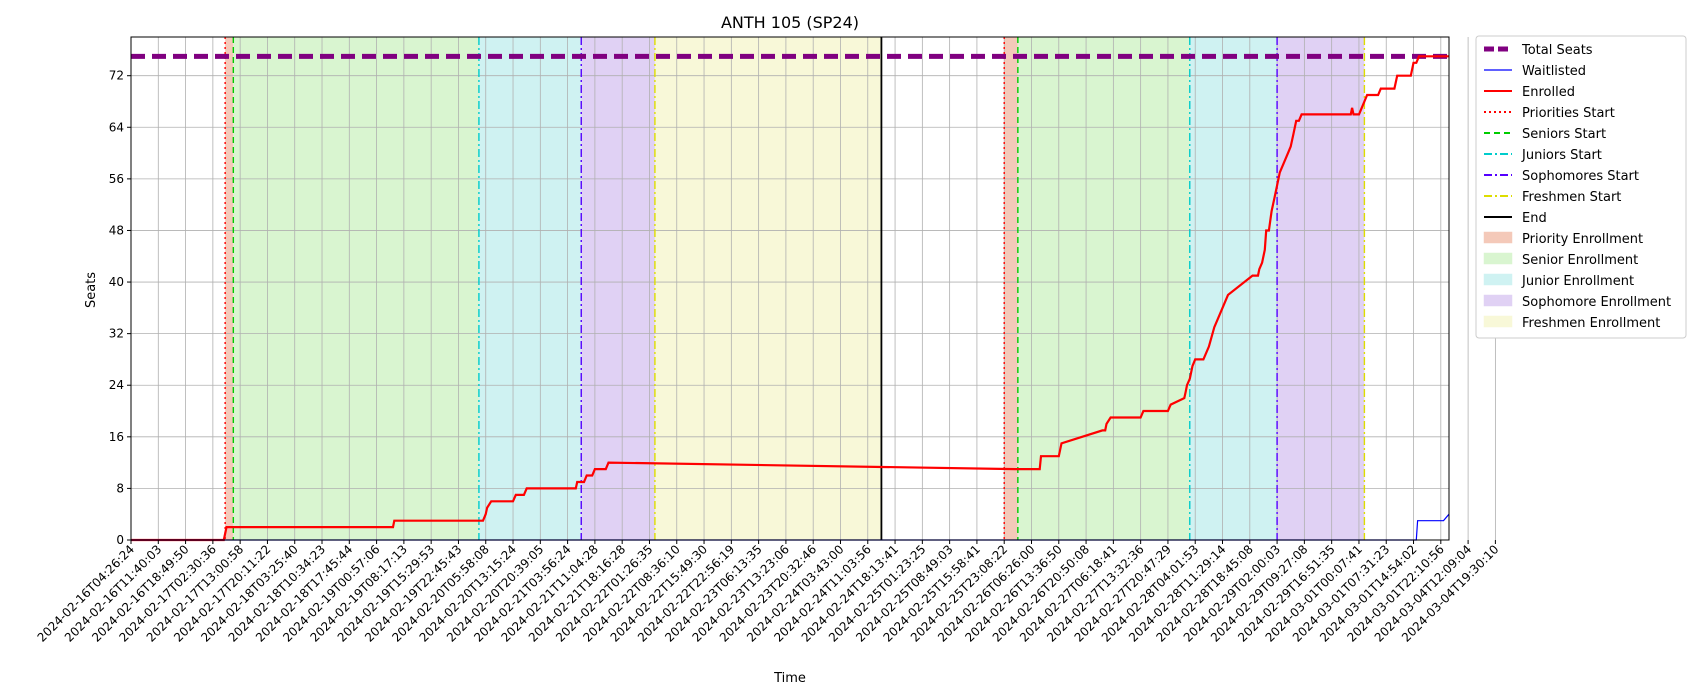 Image resolution: width=1700 pixels, height=700 pixels. What do you see at coordinates (1498, 258) in the screenshot?
I see `legend-senior-enrollment-swatch` at bounding box center [1498, 258].